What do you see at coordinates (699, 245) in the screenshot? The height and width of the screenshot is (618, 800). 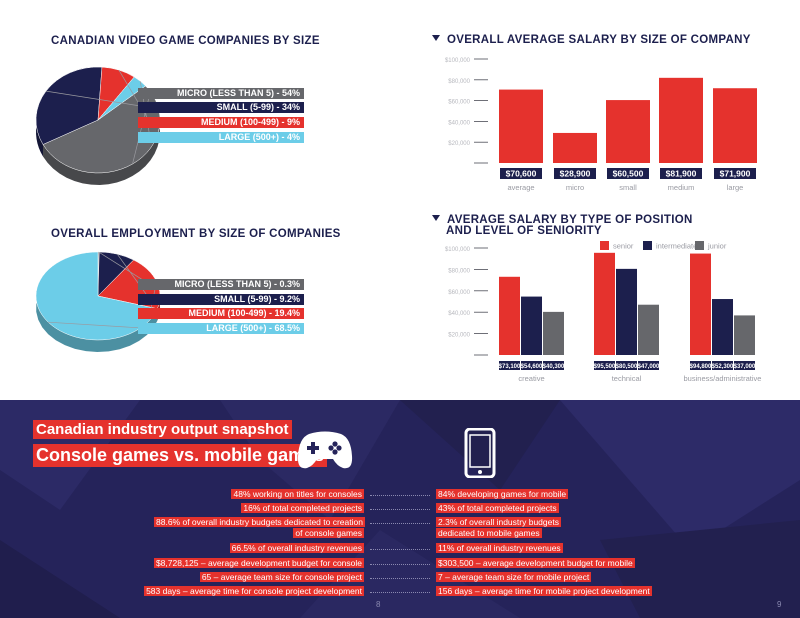 I see `legend-swatch-junior` at bounding box center [699, 245].